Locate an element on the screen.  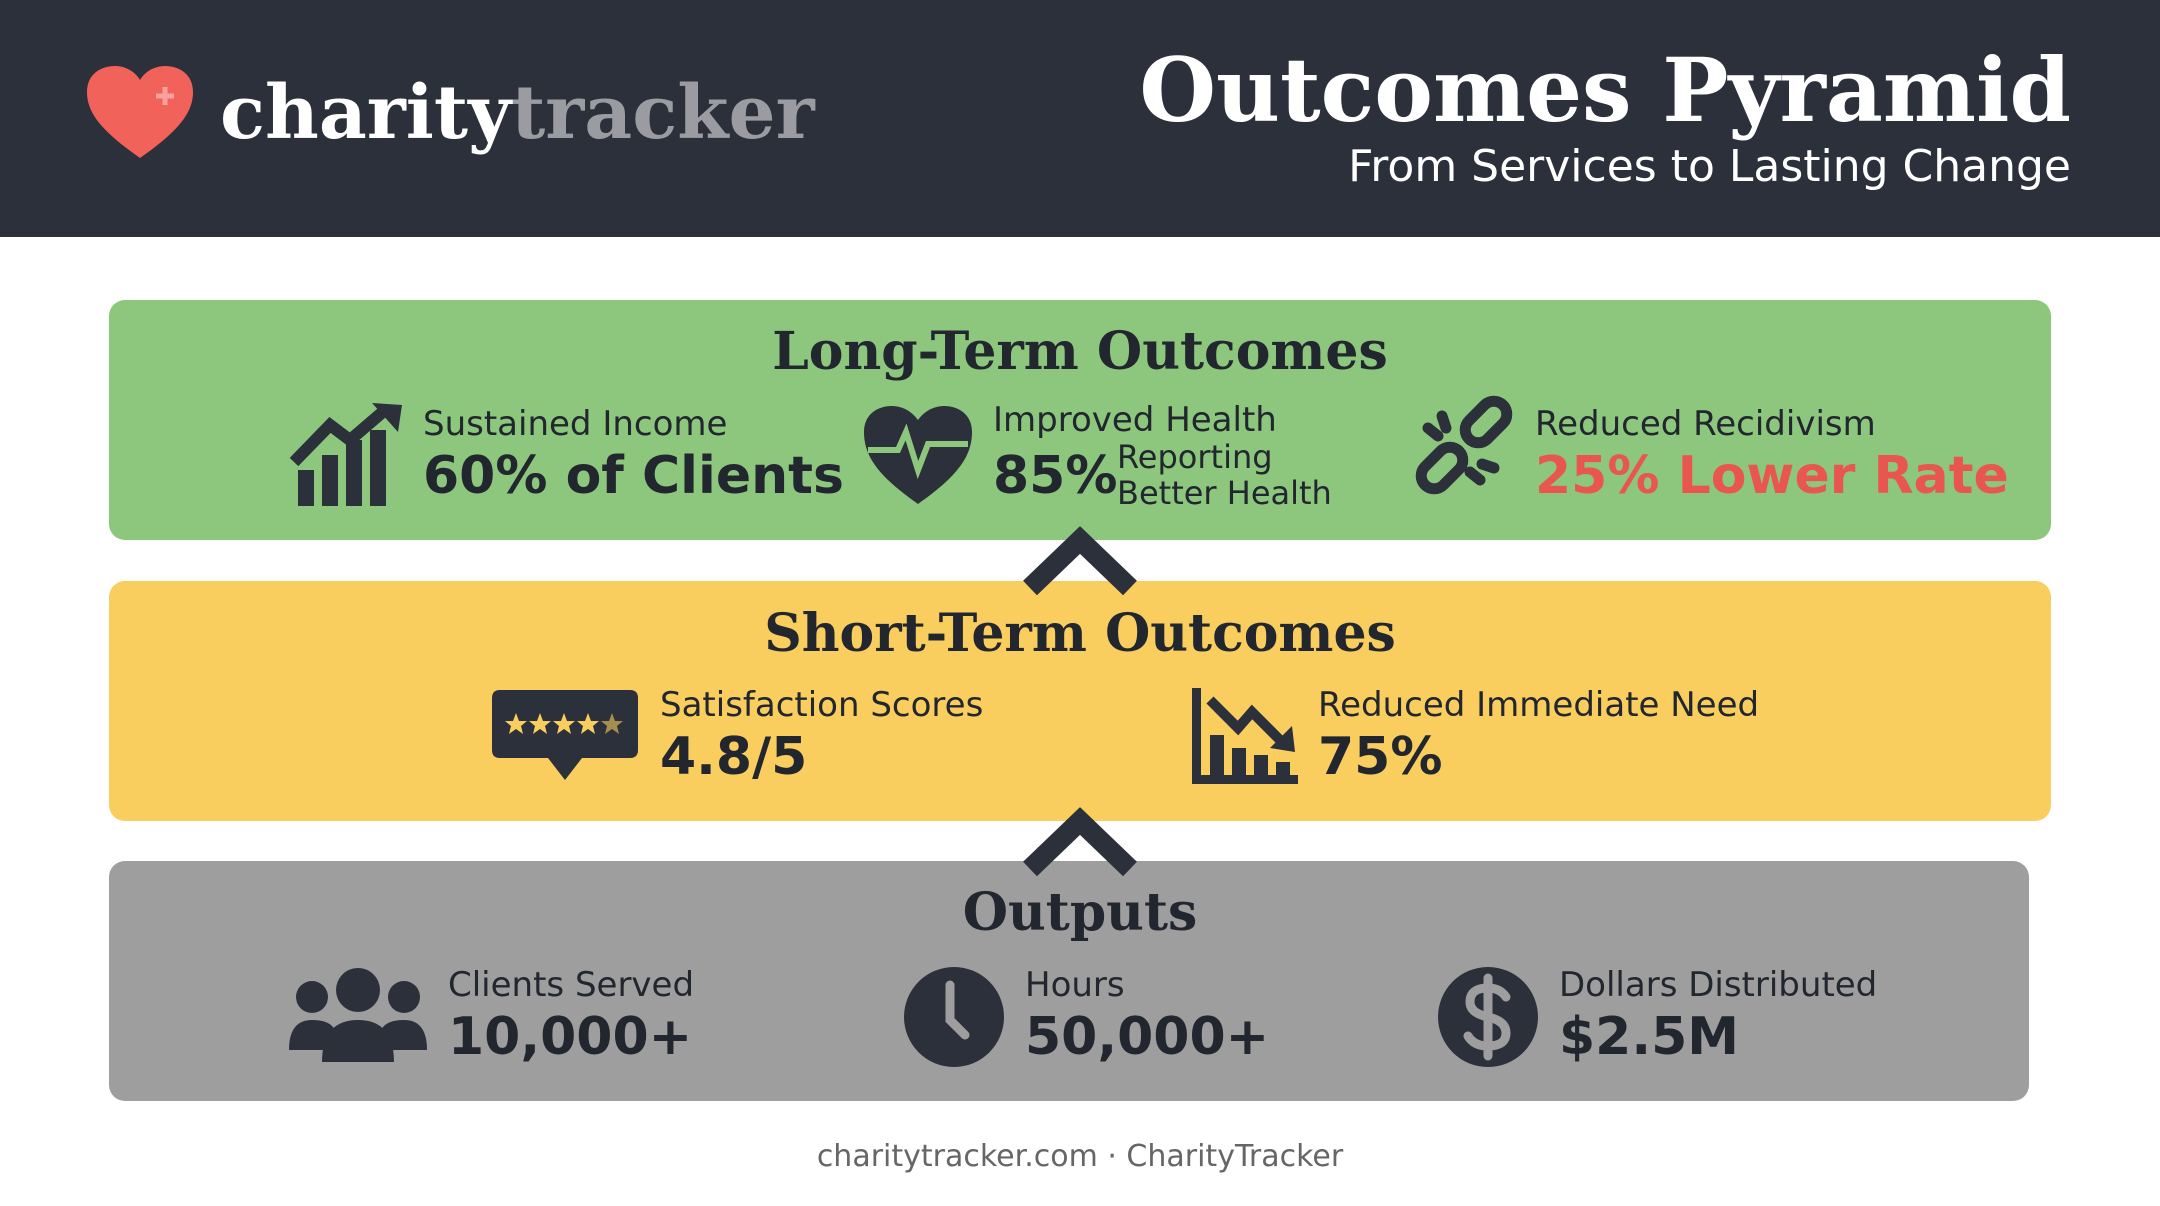
item-value: $2.5M is located at coordinates (1649, 1037).